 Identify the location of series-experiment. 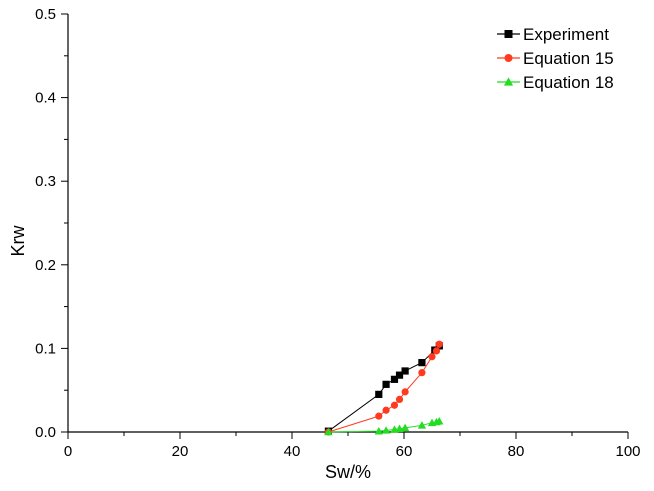
(383, 388).